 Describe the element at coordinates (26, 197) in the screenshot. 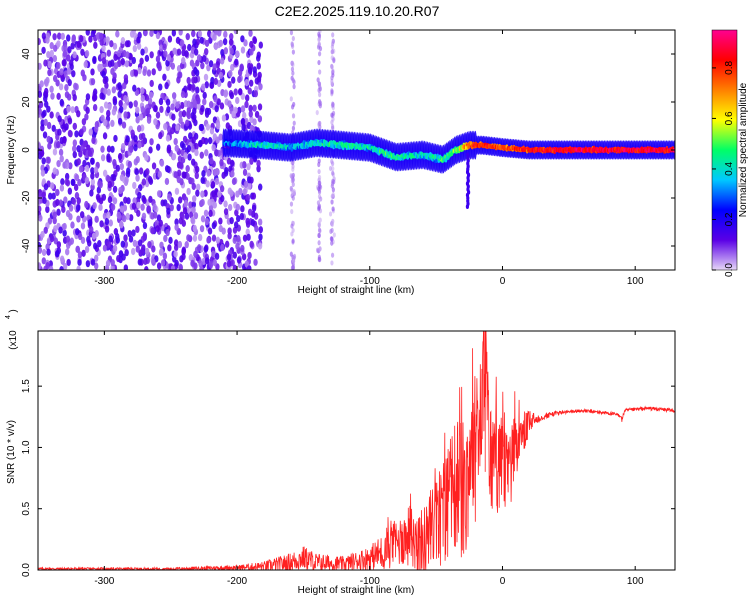

I see `spectrogram-y-tick-label: -20` at that location.